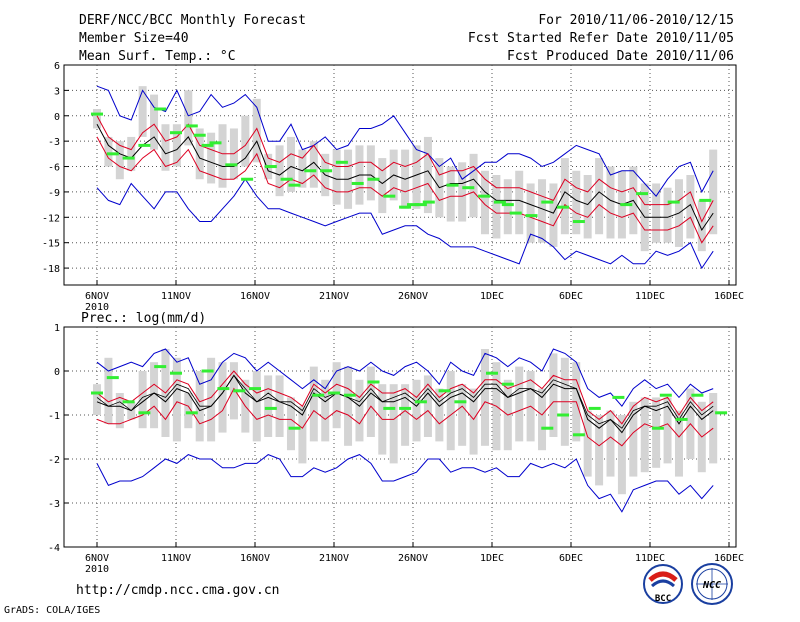  What do you see at coordinates (620, 56) in the screenshot?
I see `produced-date-label: Fcst Produced Date 2010/11/06` at bounding box center [620, 56].